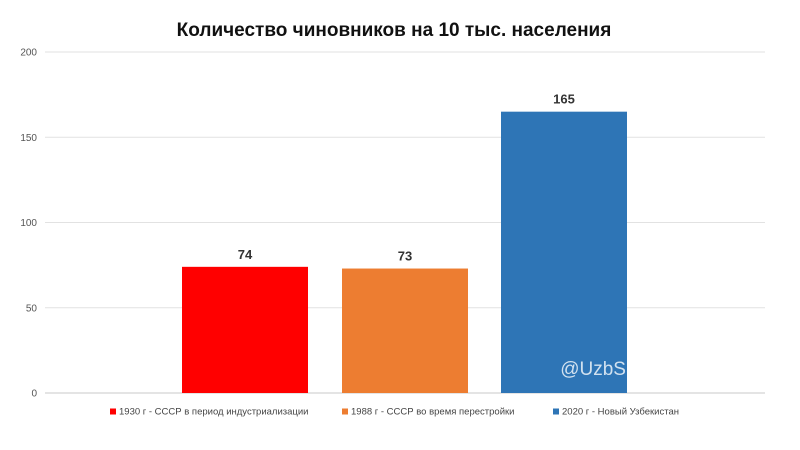 The image size is (800, 450). What do you see at coordinates (662, 369) in the screenshot?
I see `watermark-text: @UzbSSR | uzcomm.su` at bounding box center [662, 369].